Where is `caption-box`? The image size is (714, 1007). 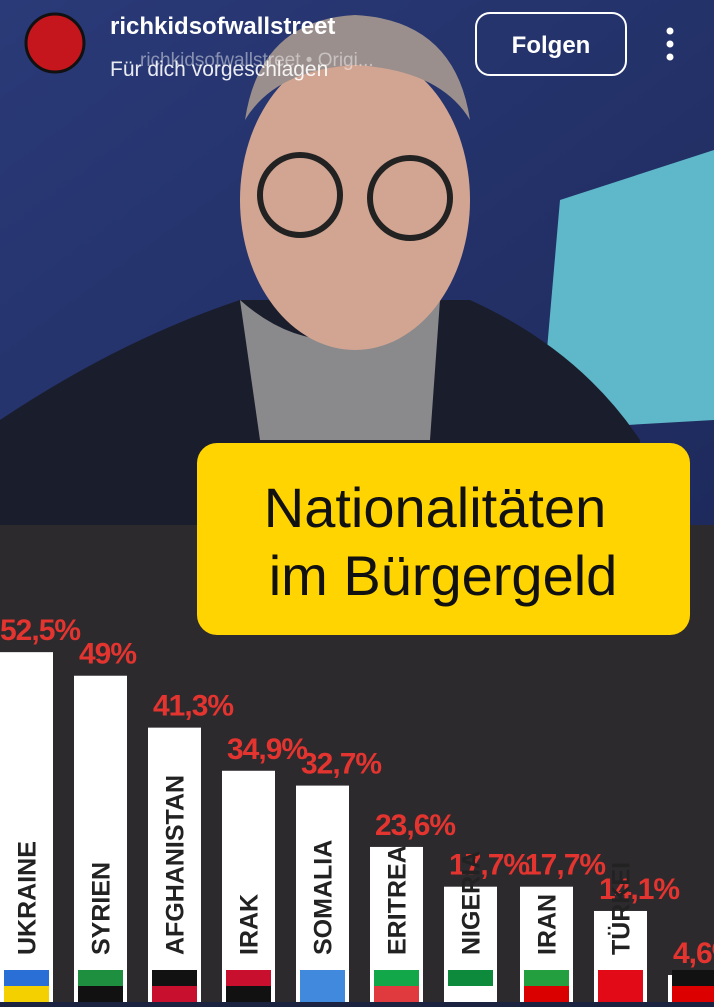 caption-box is located at coordinates (443, 539).